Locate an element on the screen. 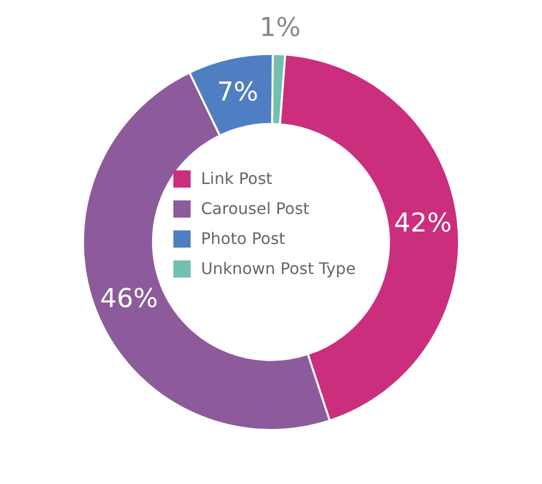  data-label: 46% is located at coordinates (129, 299).